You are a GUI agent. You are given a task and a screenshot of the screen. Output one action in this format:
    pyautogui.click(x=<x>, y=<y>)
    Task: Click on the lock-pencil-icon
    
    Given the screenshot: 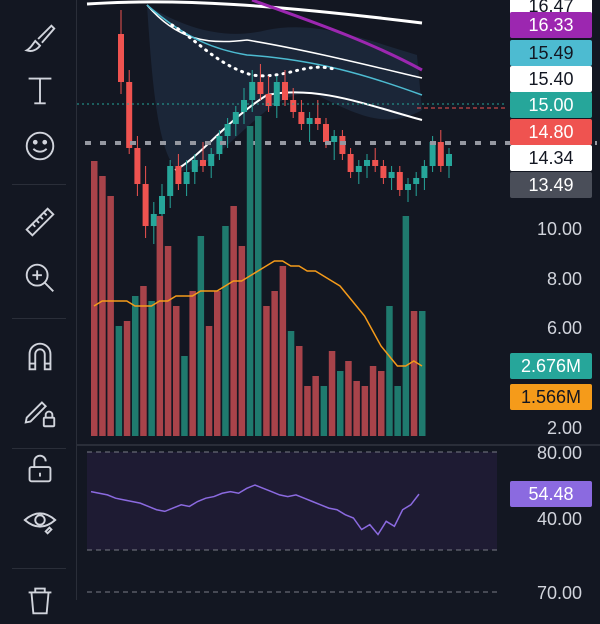 What is the action you would take?
    pyautogui.click(x=40, y=412)
    